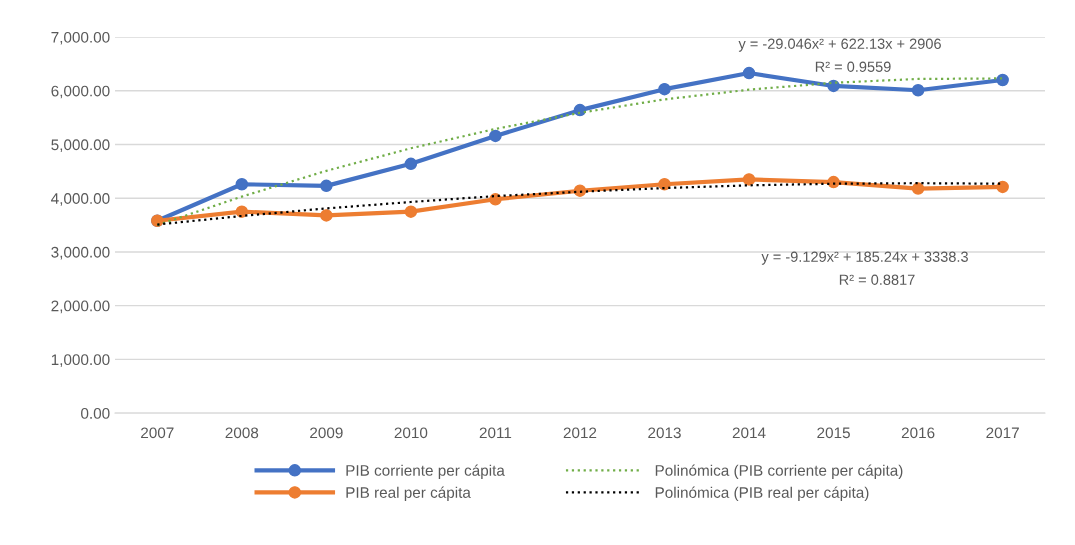 The width and height of the screenshot is (1075, 545). I want to click on x-tick-label: 2010, so click(411, 433).